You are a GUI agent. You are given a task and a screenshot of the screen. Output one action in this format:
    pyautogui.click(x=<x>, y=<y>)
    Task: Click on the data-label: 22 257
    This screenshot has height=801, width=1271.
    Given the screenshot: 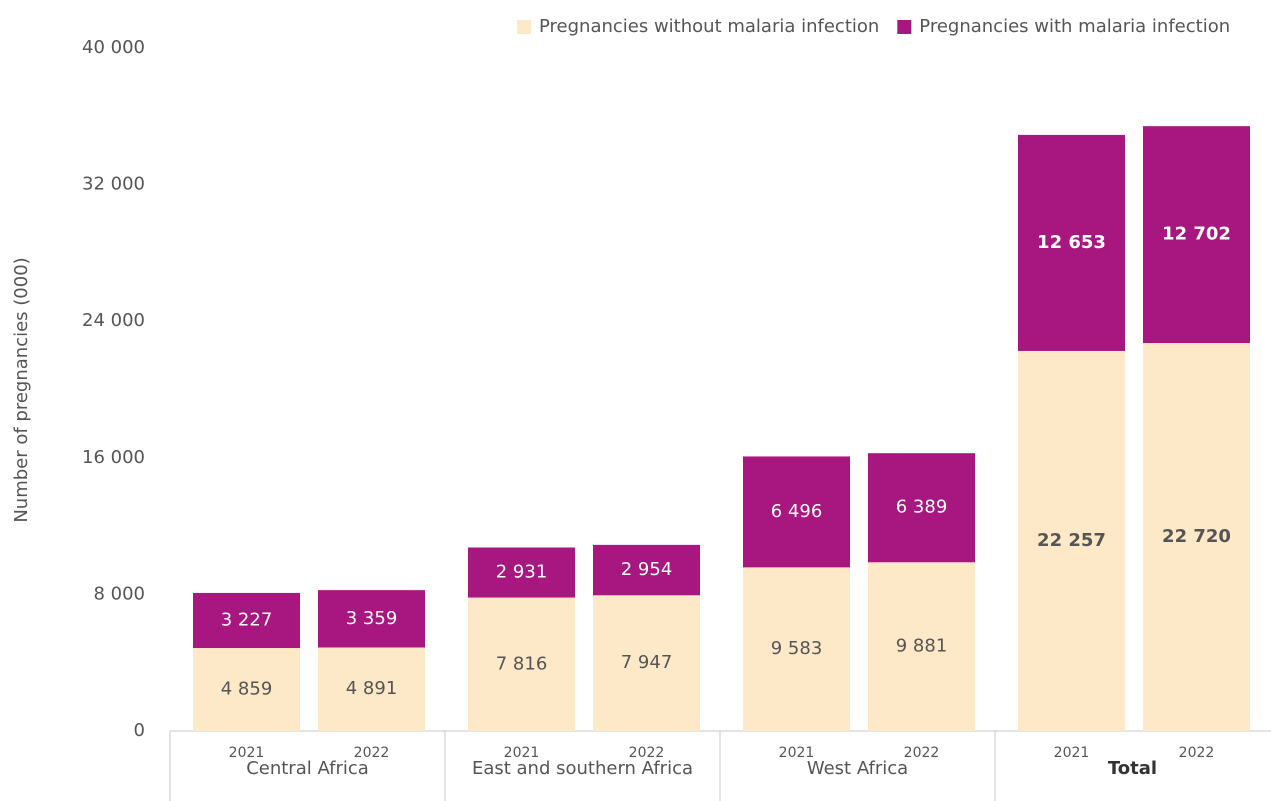 What is the action you would take?
    pyautogui.click(x=1071, y=540)
    